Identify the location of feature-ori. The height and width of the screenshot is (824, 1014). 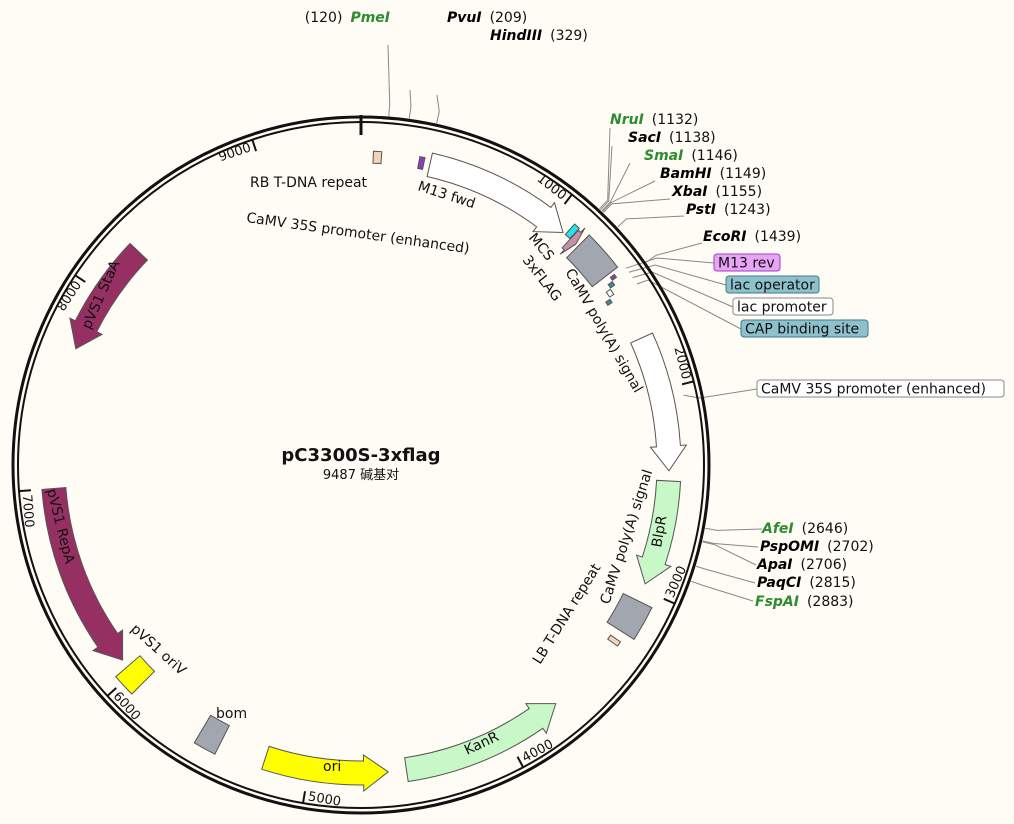
(325, 769).